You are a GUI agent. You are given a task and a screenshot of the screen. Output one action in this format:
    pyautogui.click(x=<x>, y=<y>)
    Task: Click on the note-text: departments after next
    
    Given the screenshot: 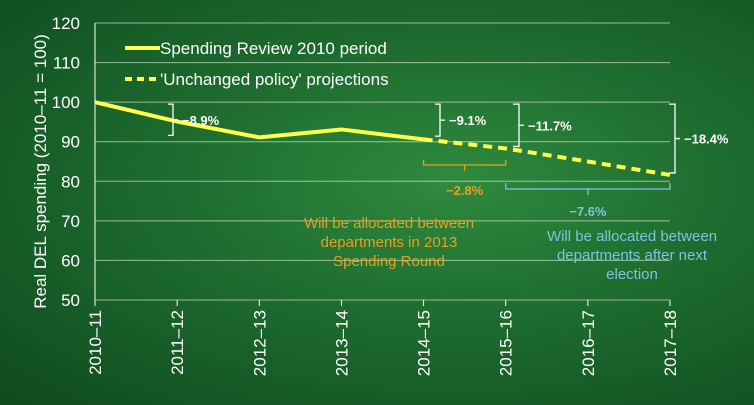 What is the action you would take?
    pyautogui.click(x=632, y=255)
    